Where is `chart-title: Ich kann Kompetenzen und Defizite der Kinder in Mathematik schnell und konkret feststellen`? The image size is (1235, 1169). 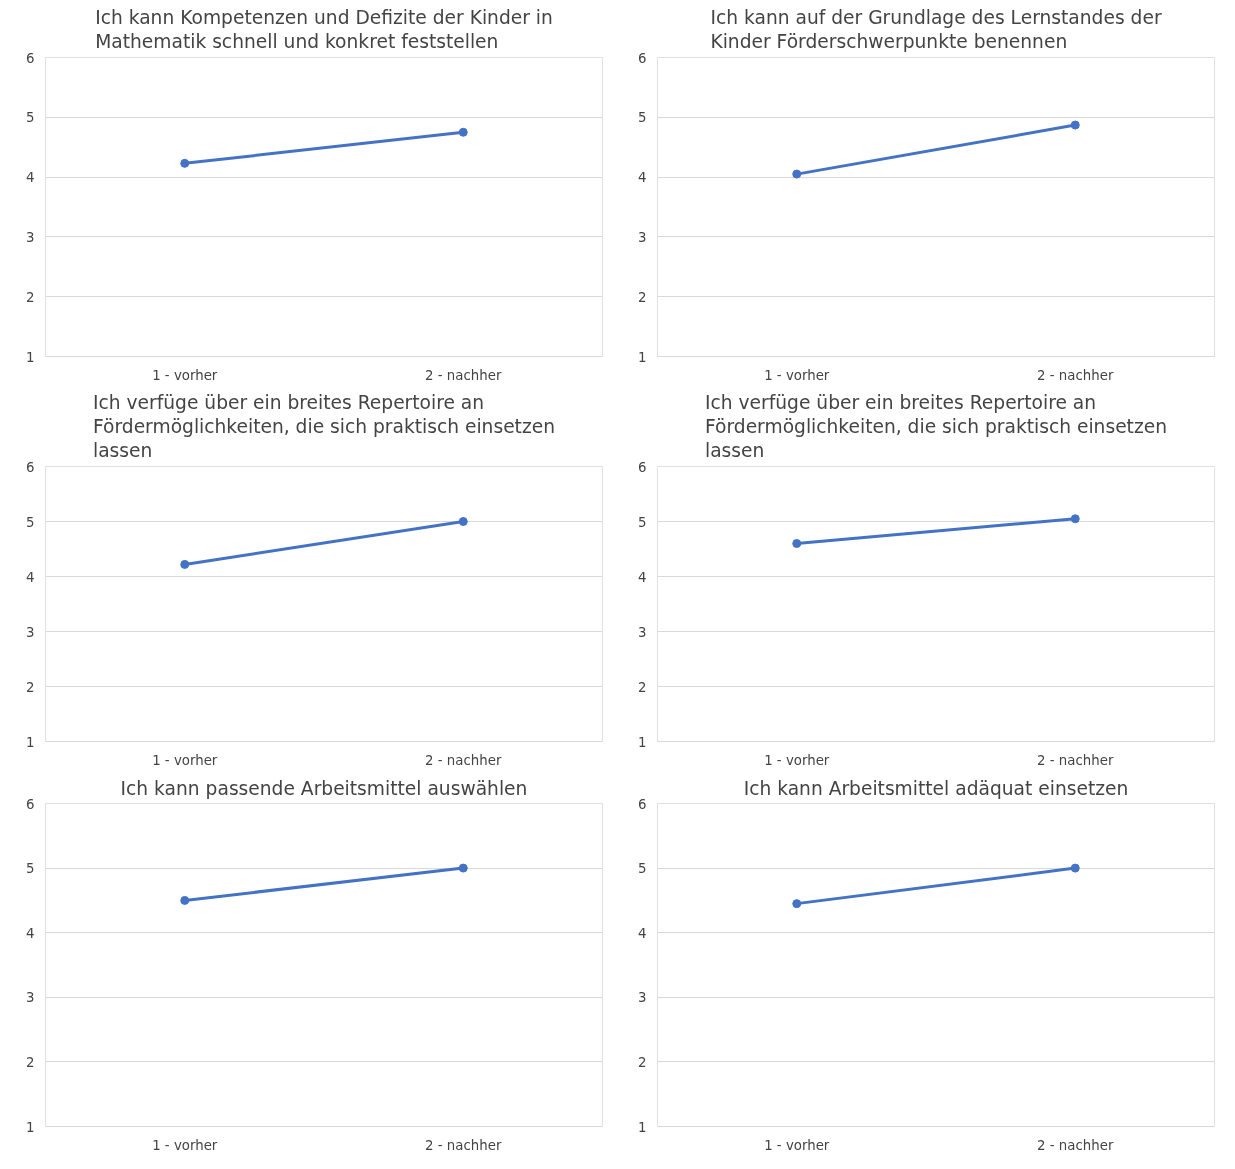
chart-title: Ich kann Kompetenzen und Defizite der Kinder in Mathematik schnell und konkret feststellen is located at coordinates (324, 30).